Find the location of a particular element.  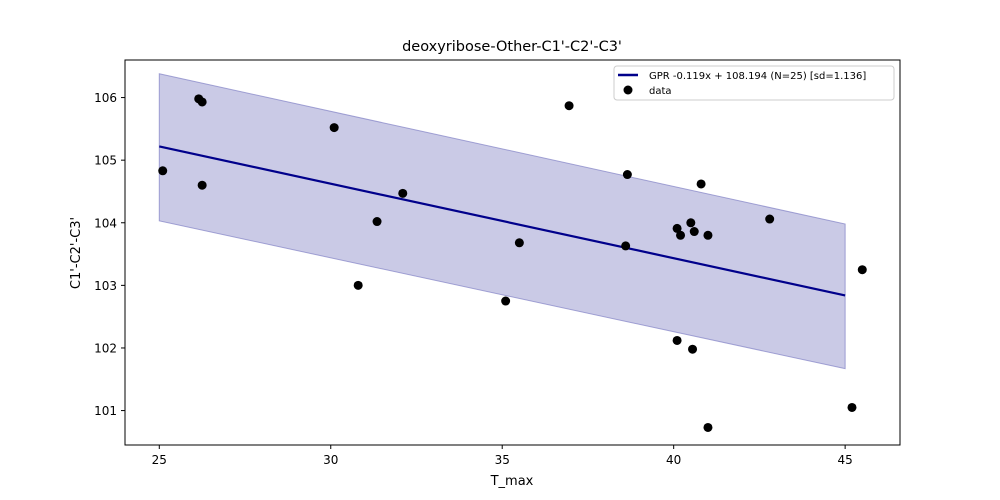

y-tick-label: 103 is located at coordinates (105, 286).